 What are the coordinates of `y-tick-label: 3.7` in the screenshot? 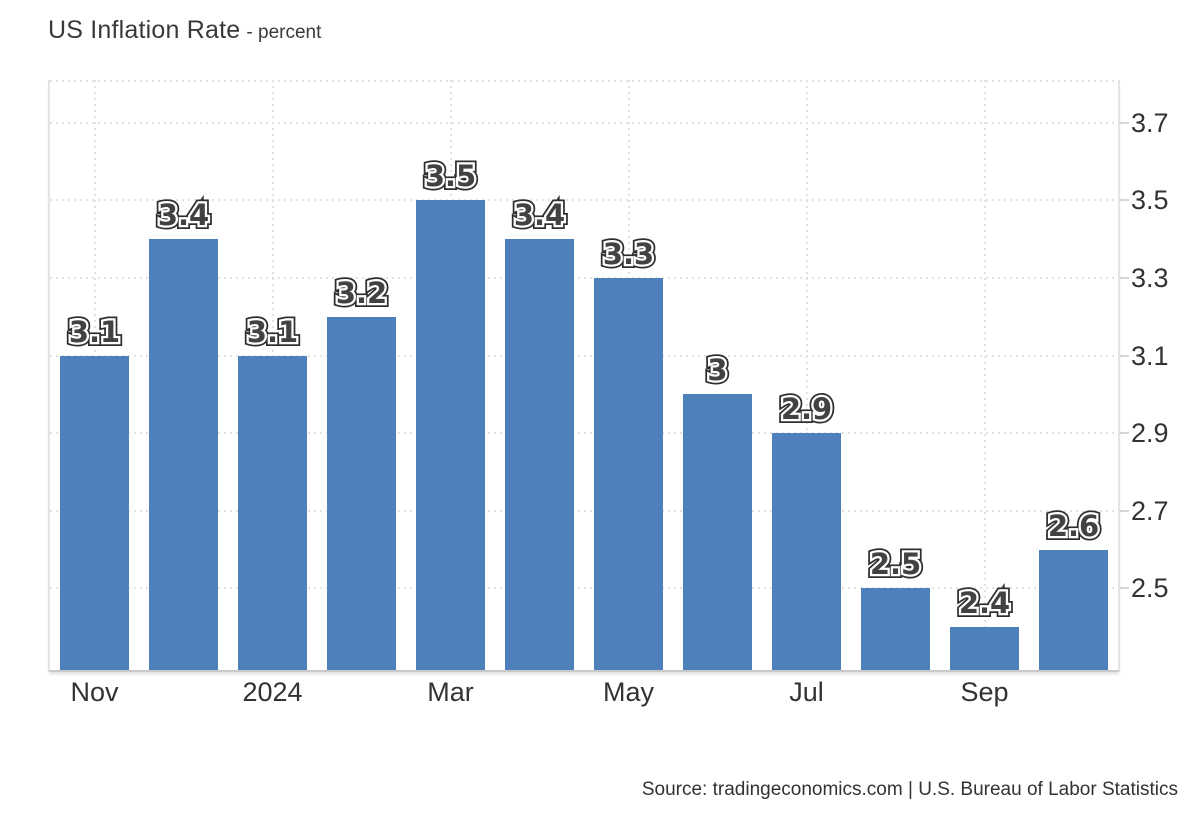 It's located at (1150, 122).